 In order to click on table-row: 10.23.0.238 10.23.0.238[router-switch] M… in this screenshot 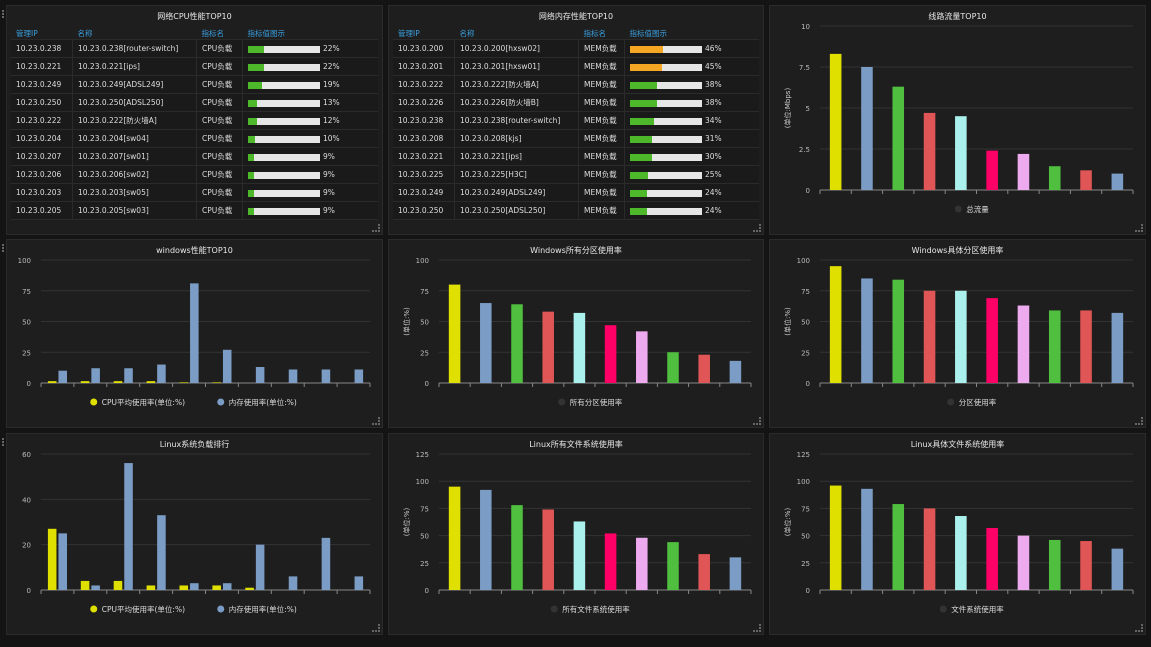, I will do `click(576, 120)`.